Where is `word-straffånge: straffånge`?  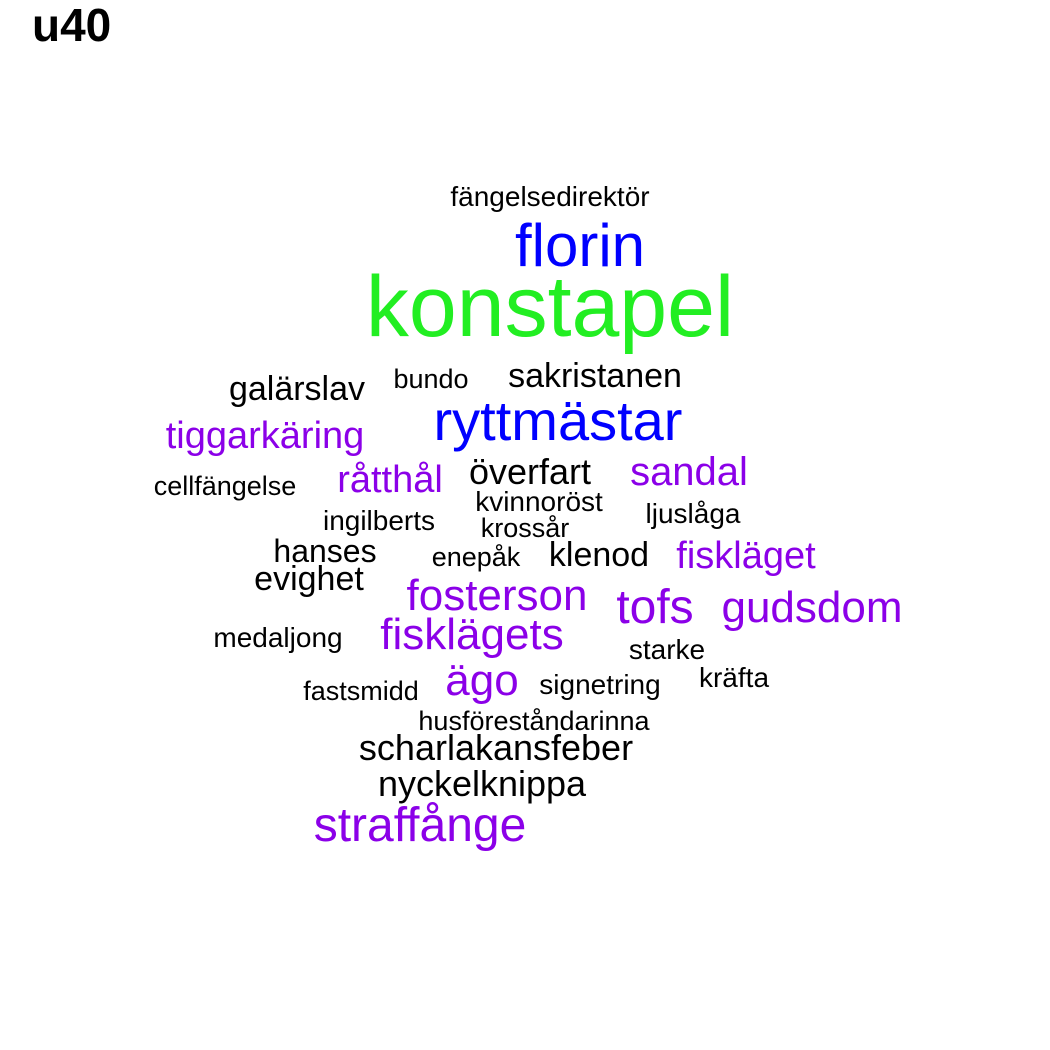 word-straffånge: straffånge is located at coordinates (420, 825).